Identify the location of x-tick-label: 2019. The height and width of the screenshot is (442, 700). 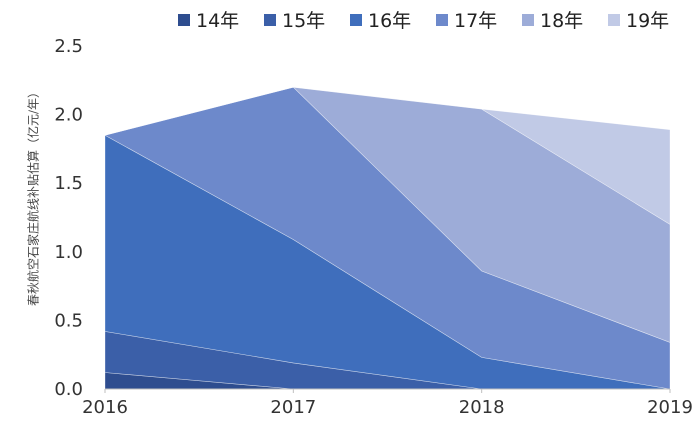
(670, 407).